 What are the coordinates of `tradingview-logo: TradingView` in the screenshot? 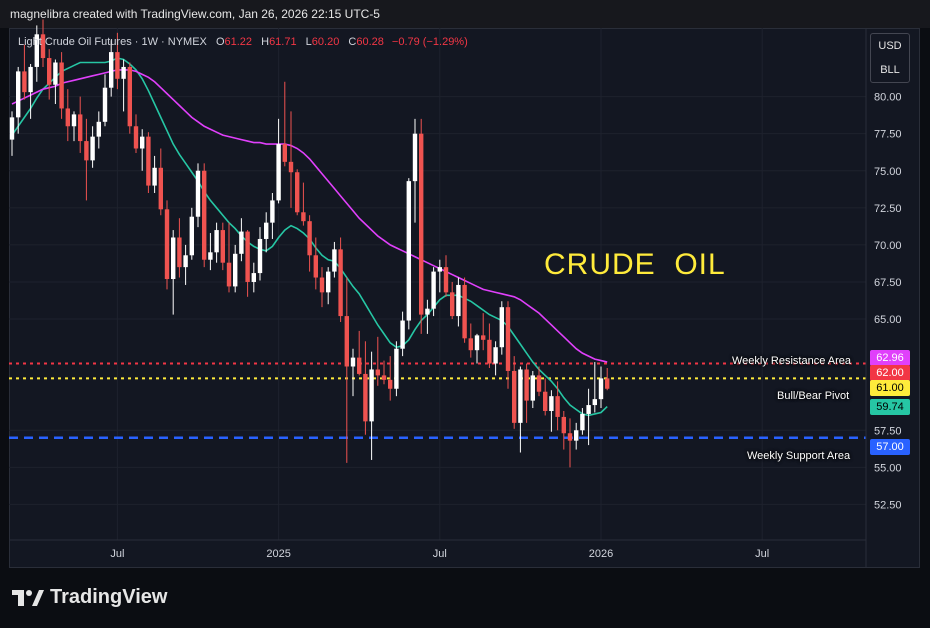 It's located at (89, 597).